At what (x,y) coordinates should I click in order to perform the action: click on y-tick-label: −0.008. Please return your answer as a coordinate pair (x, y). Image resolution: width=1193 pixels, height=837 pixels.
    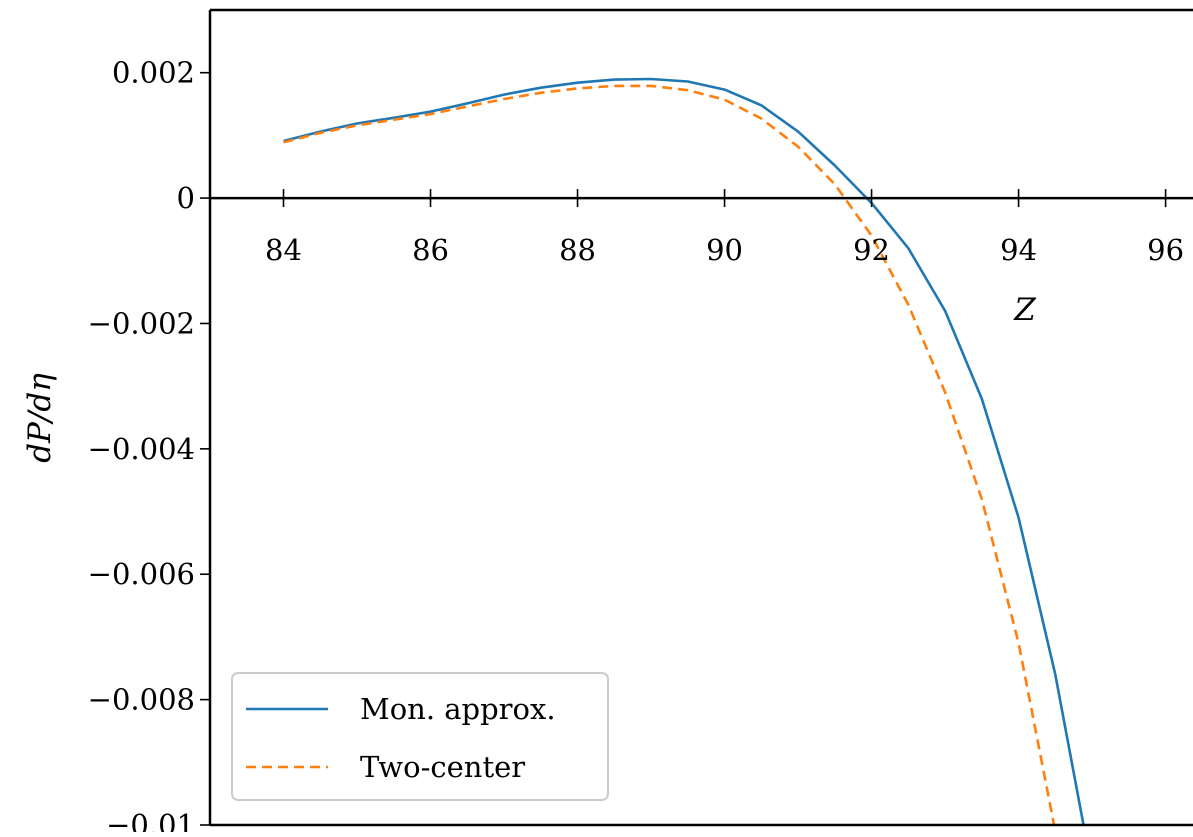
    Looking at the image, I should click on (141, 700).